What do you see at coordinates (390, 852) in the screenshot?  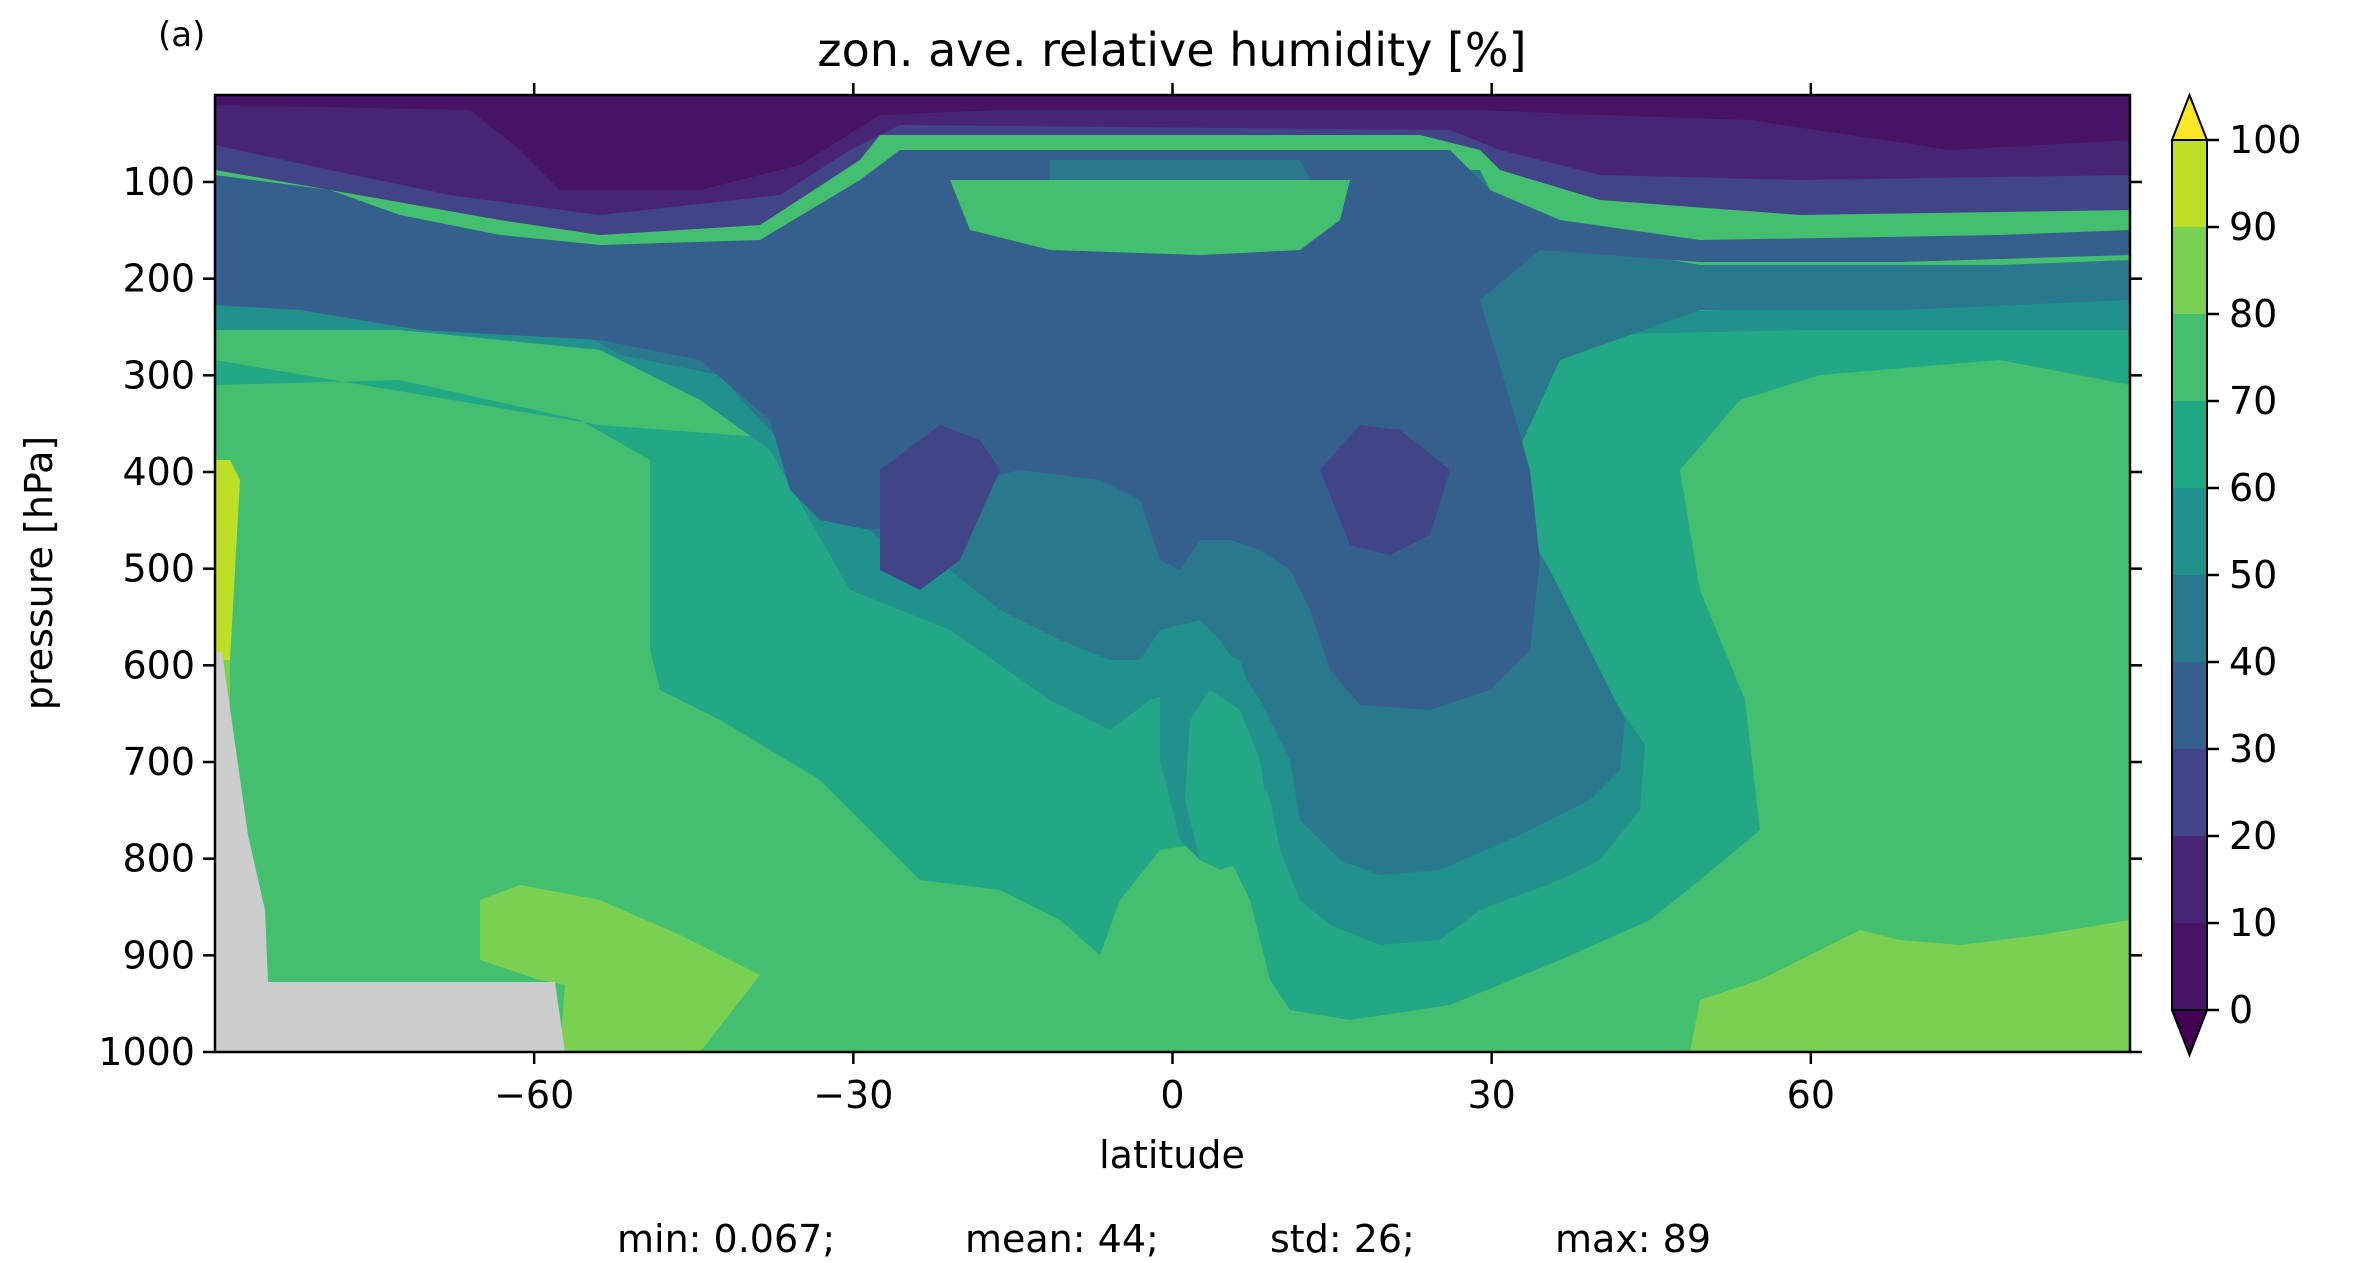 I see `missing-terrain` at bounding box center [390, 852].